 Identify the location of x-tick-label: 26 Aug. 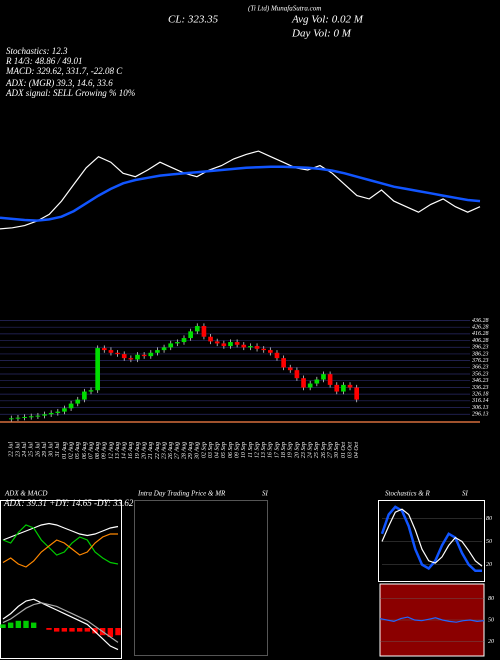
(171, 450).